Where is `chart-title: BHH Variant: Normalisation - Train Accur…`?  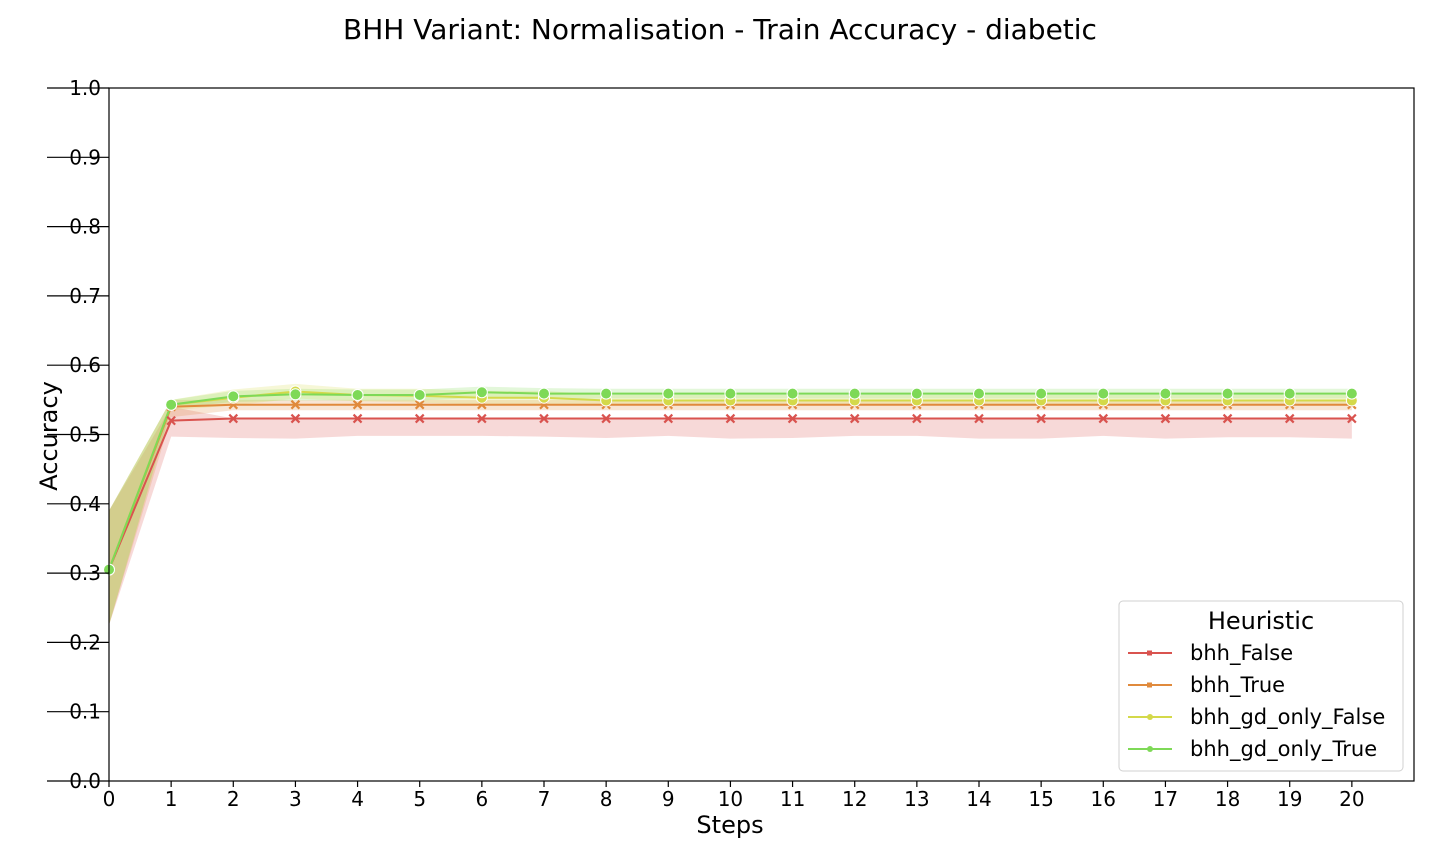 chart-title: BHH Variant: Normalisation - Train Accur… is located at coordinates (720, 29).